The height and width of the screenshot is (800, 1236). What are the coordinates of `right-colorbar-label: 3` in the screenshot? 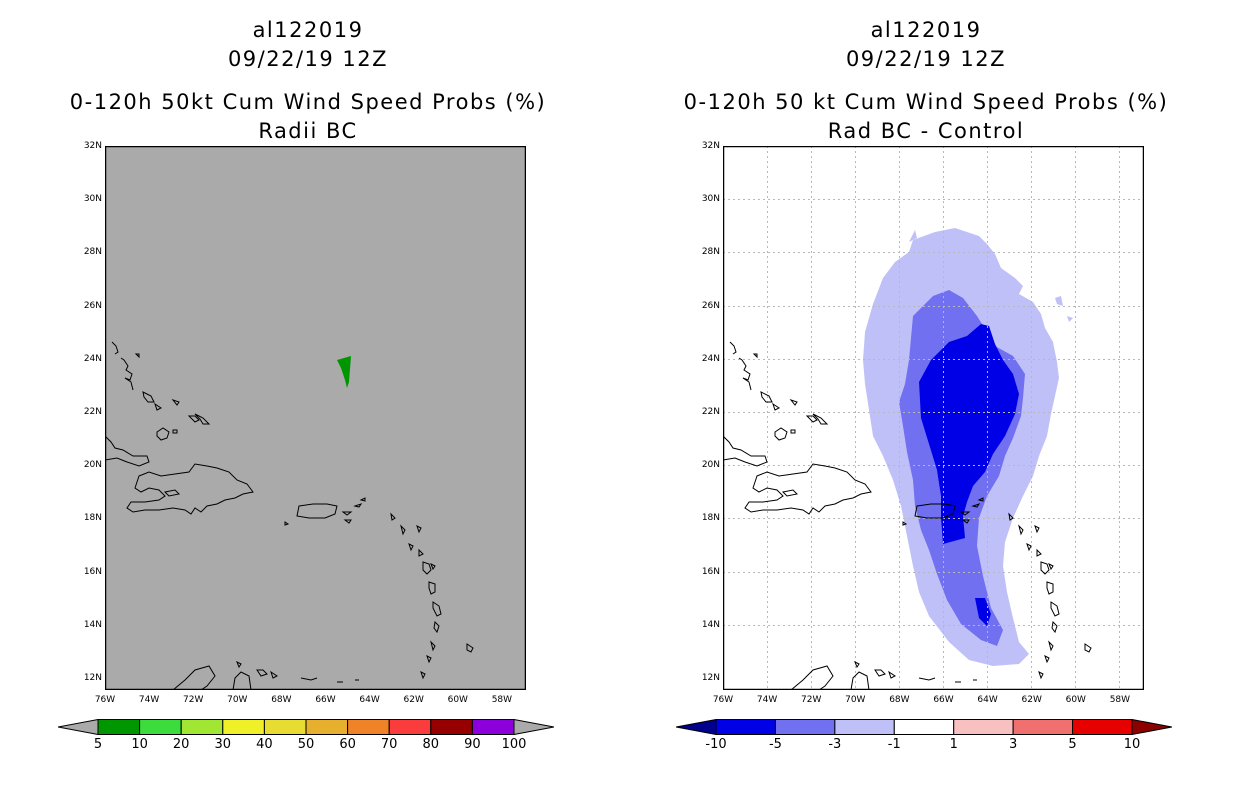 It's located at (1013, 744).